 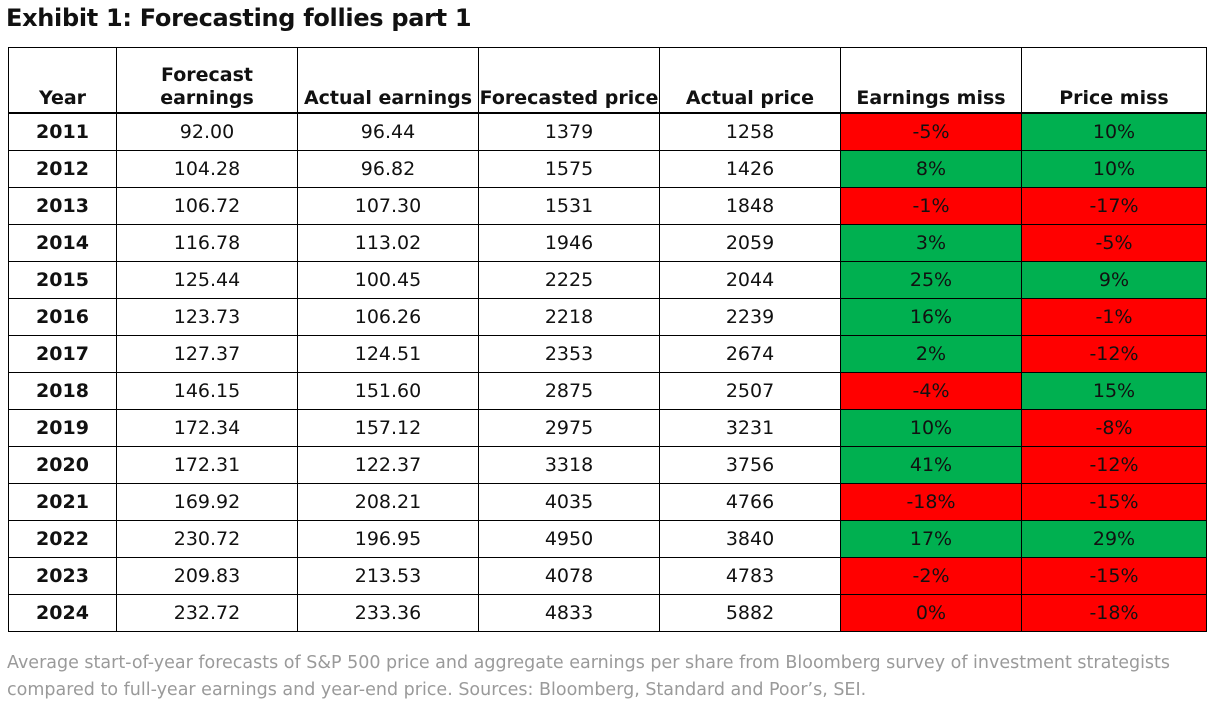 I want to click on earnings-miss-cell: -1%, so click(x=931, y=206).